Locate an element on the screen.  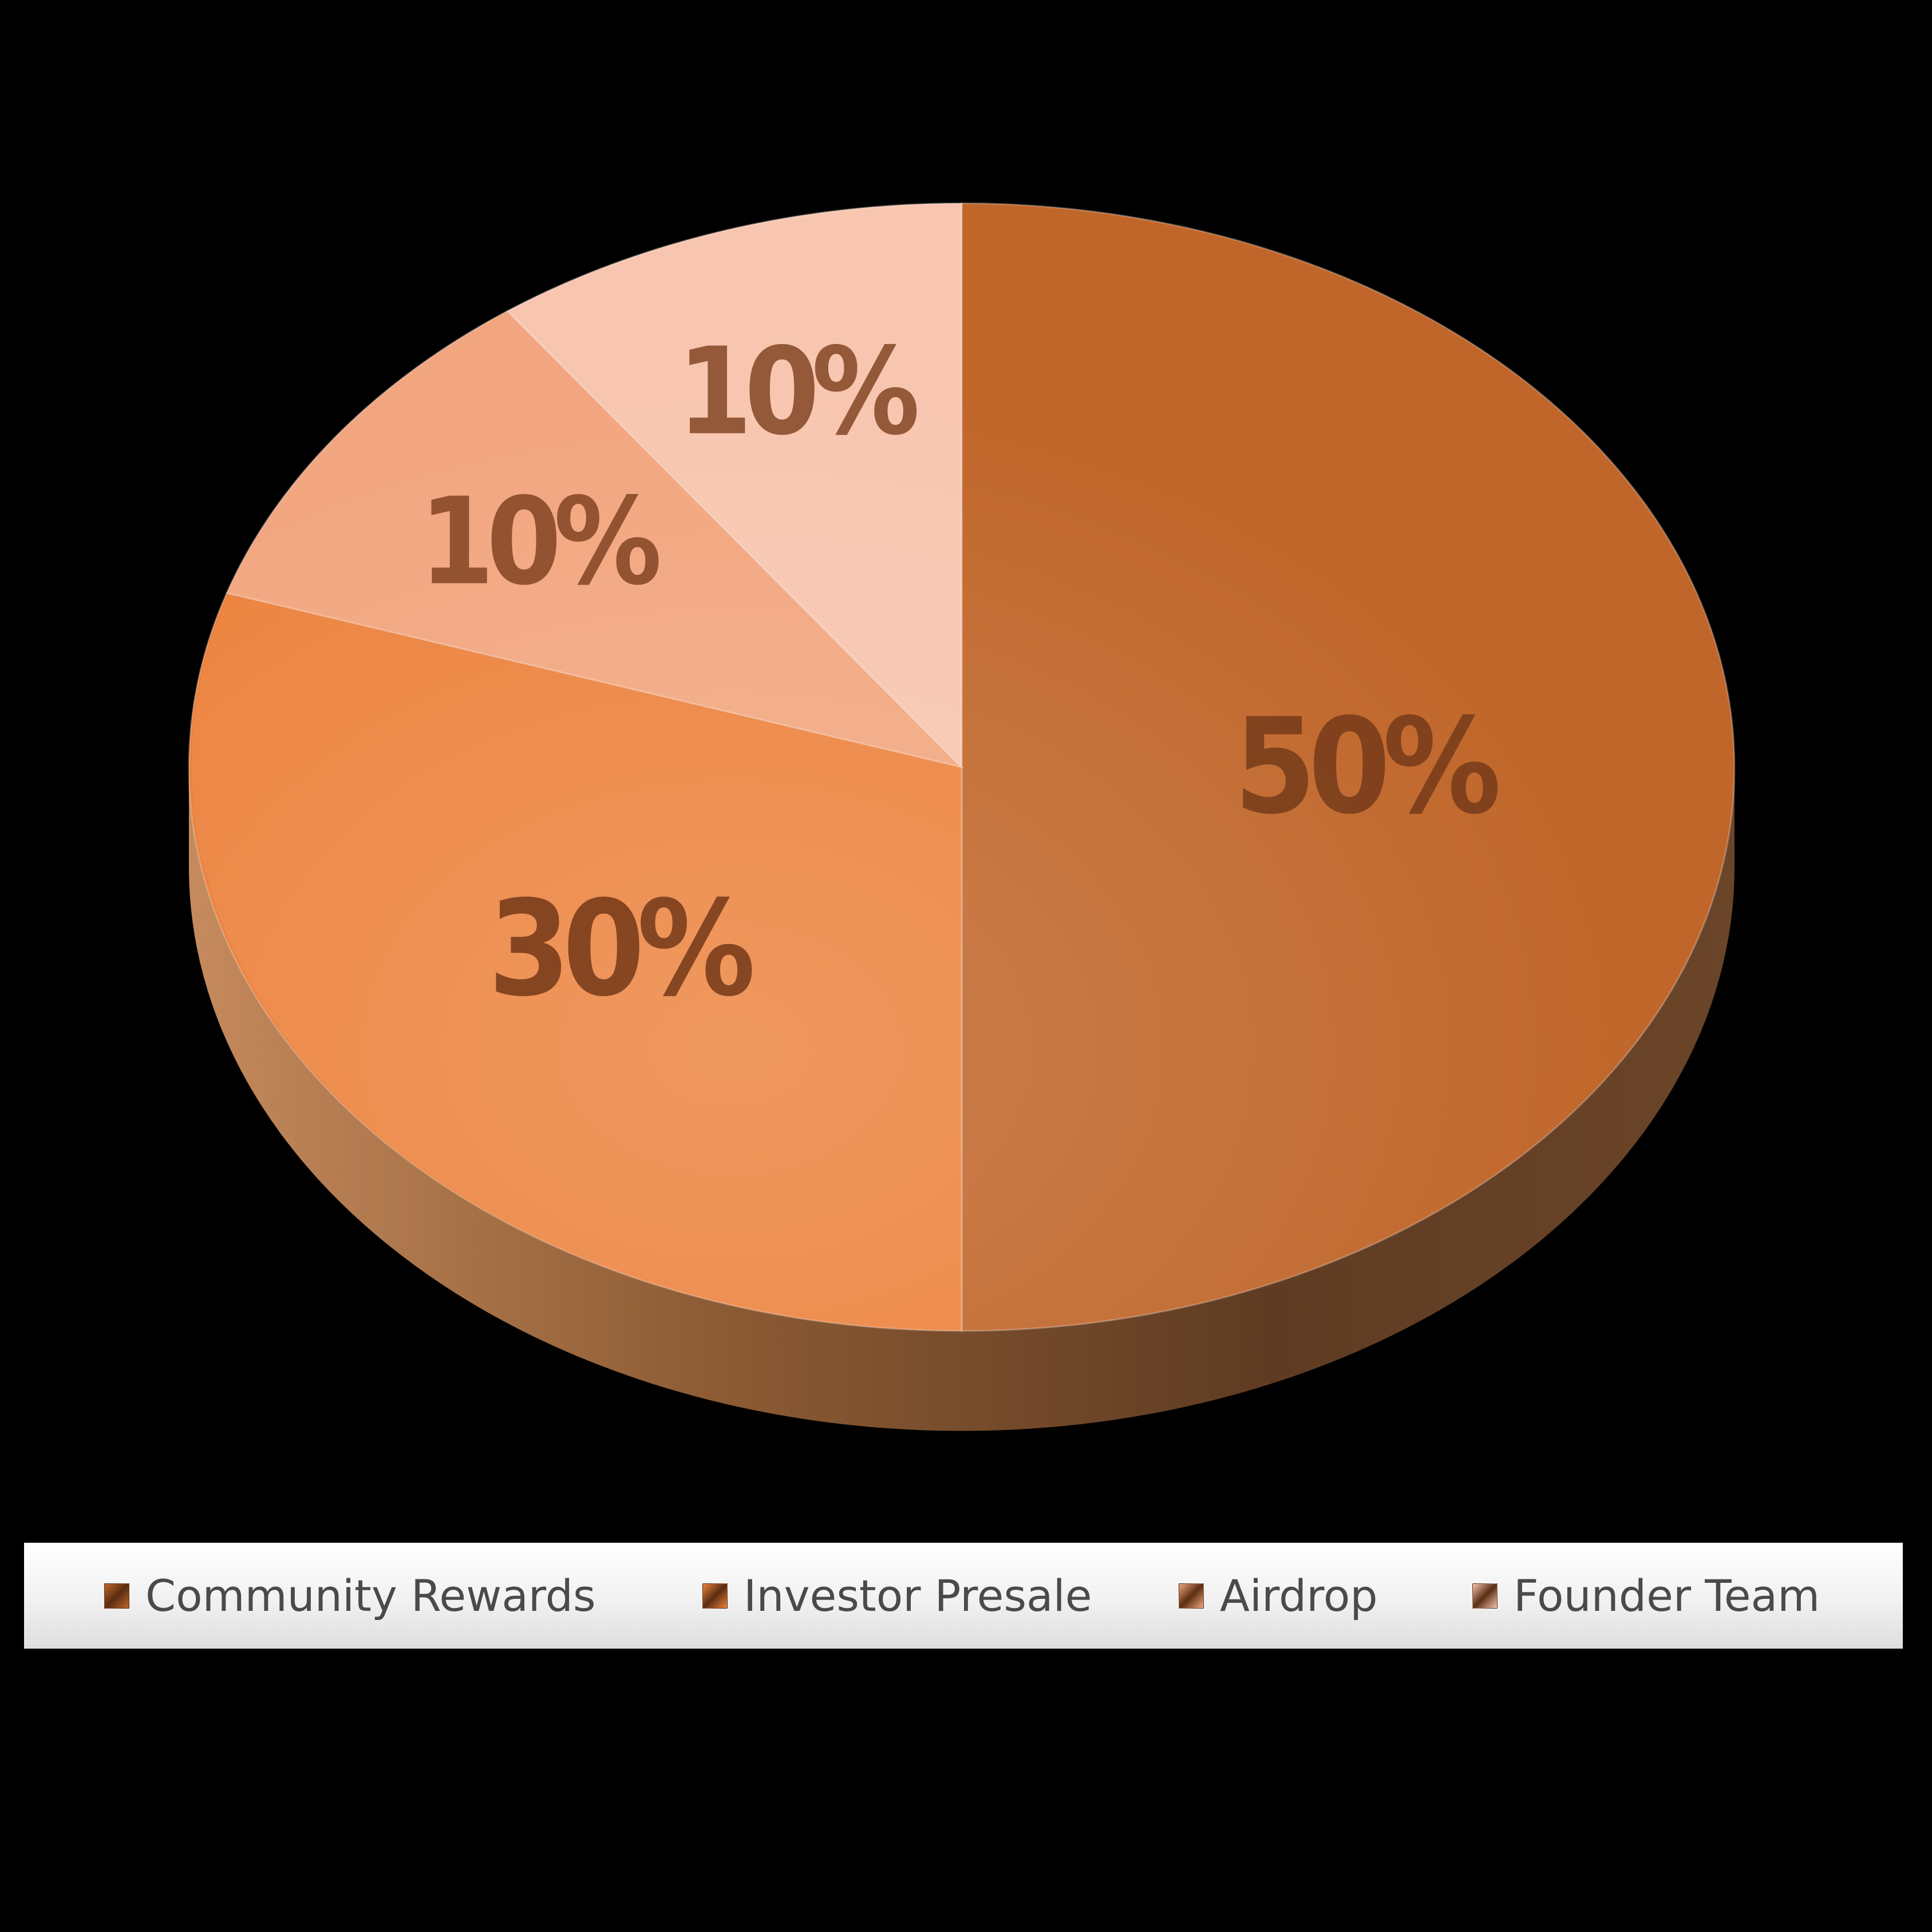
slice-label-investor-presale: 30% is located at coordinates (620, 949).